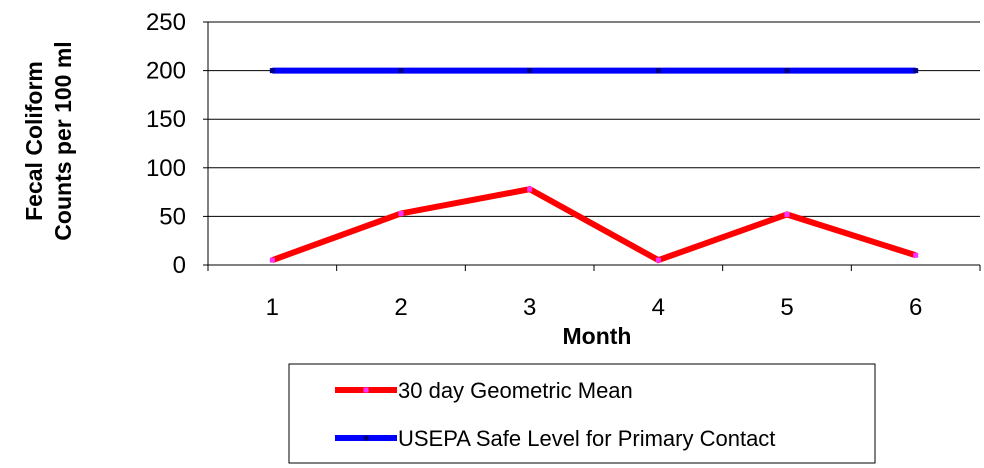 The width and height of the screenshot is (984, 468). Describe the element at coordinates (597, 336) in the screenshot. I see `x-axis-title: Month` at that location.